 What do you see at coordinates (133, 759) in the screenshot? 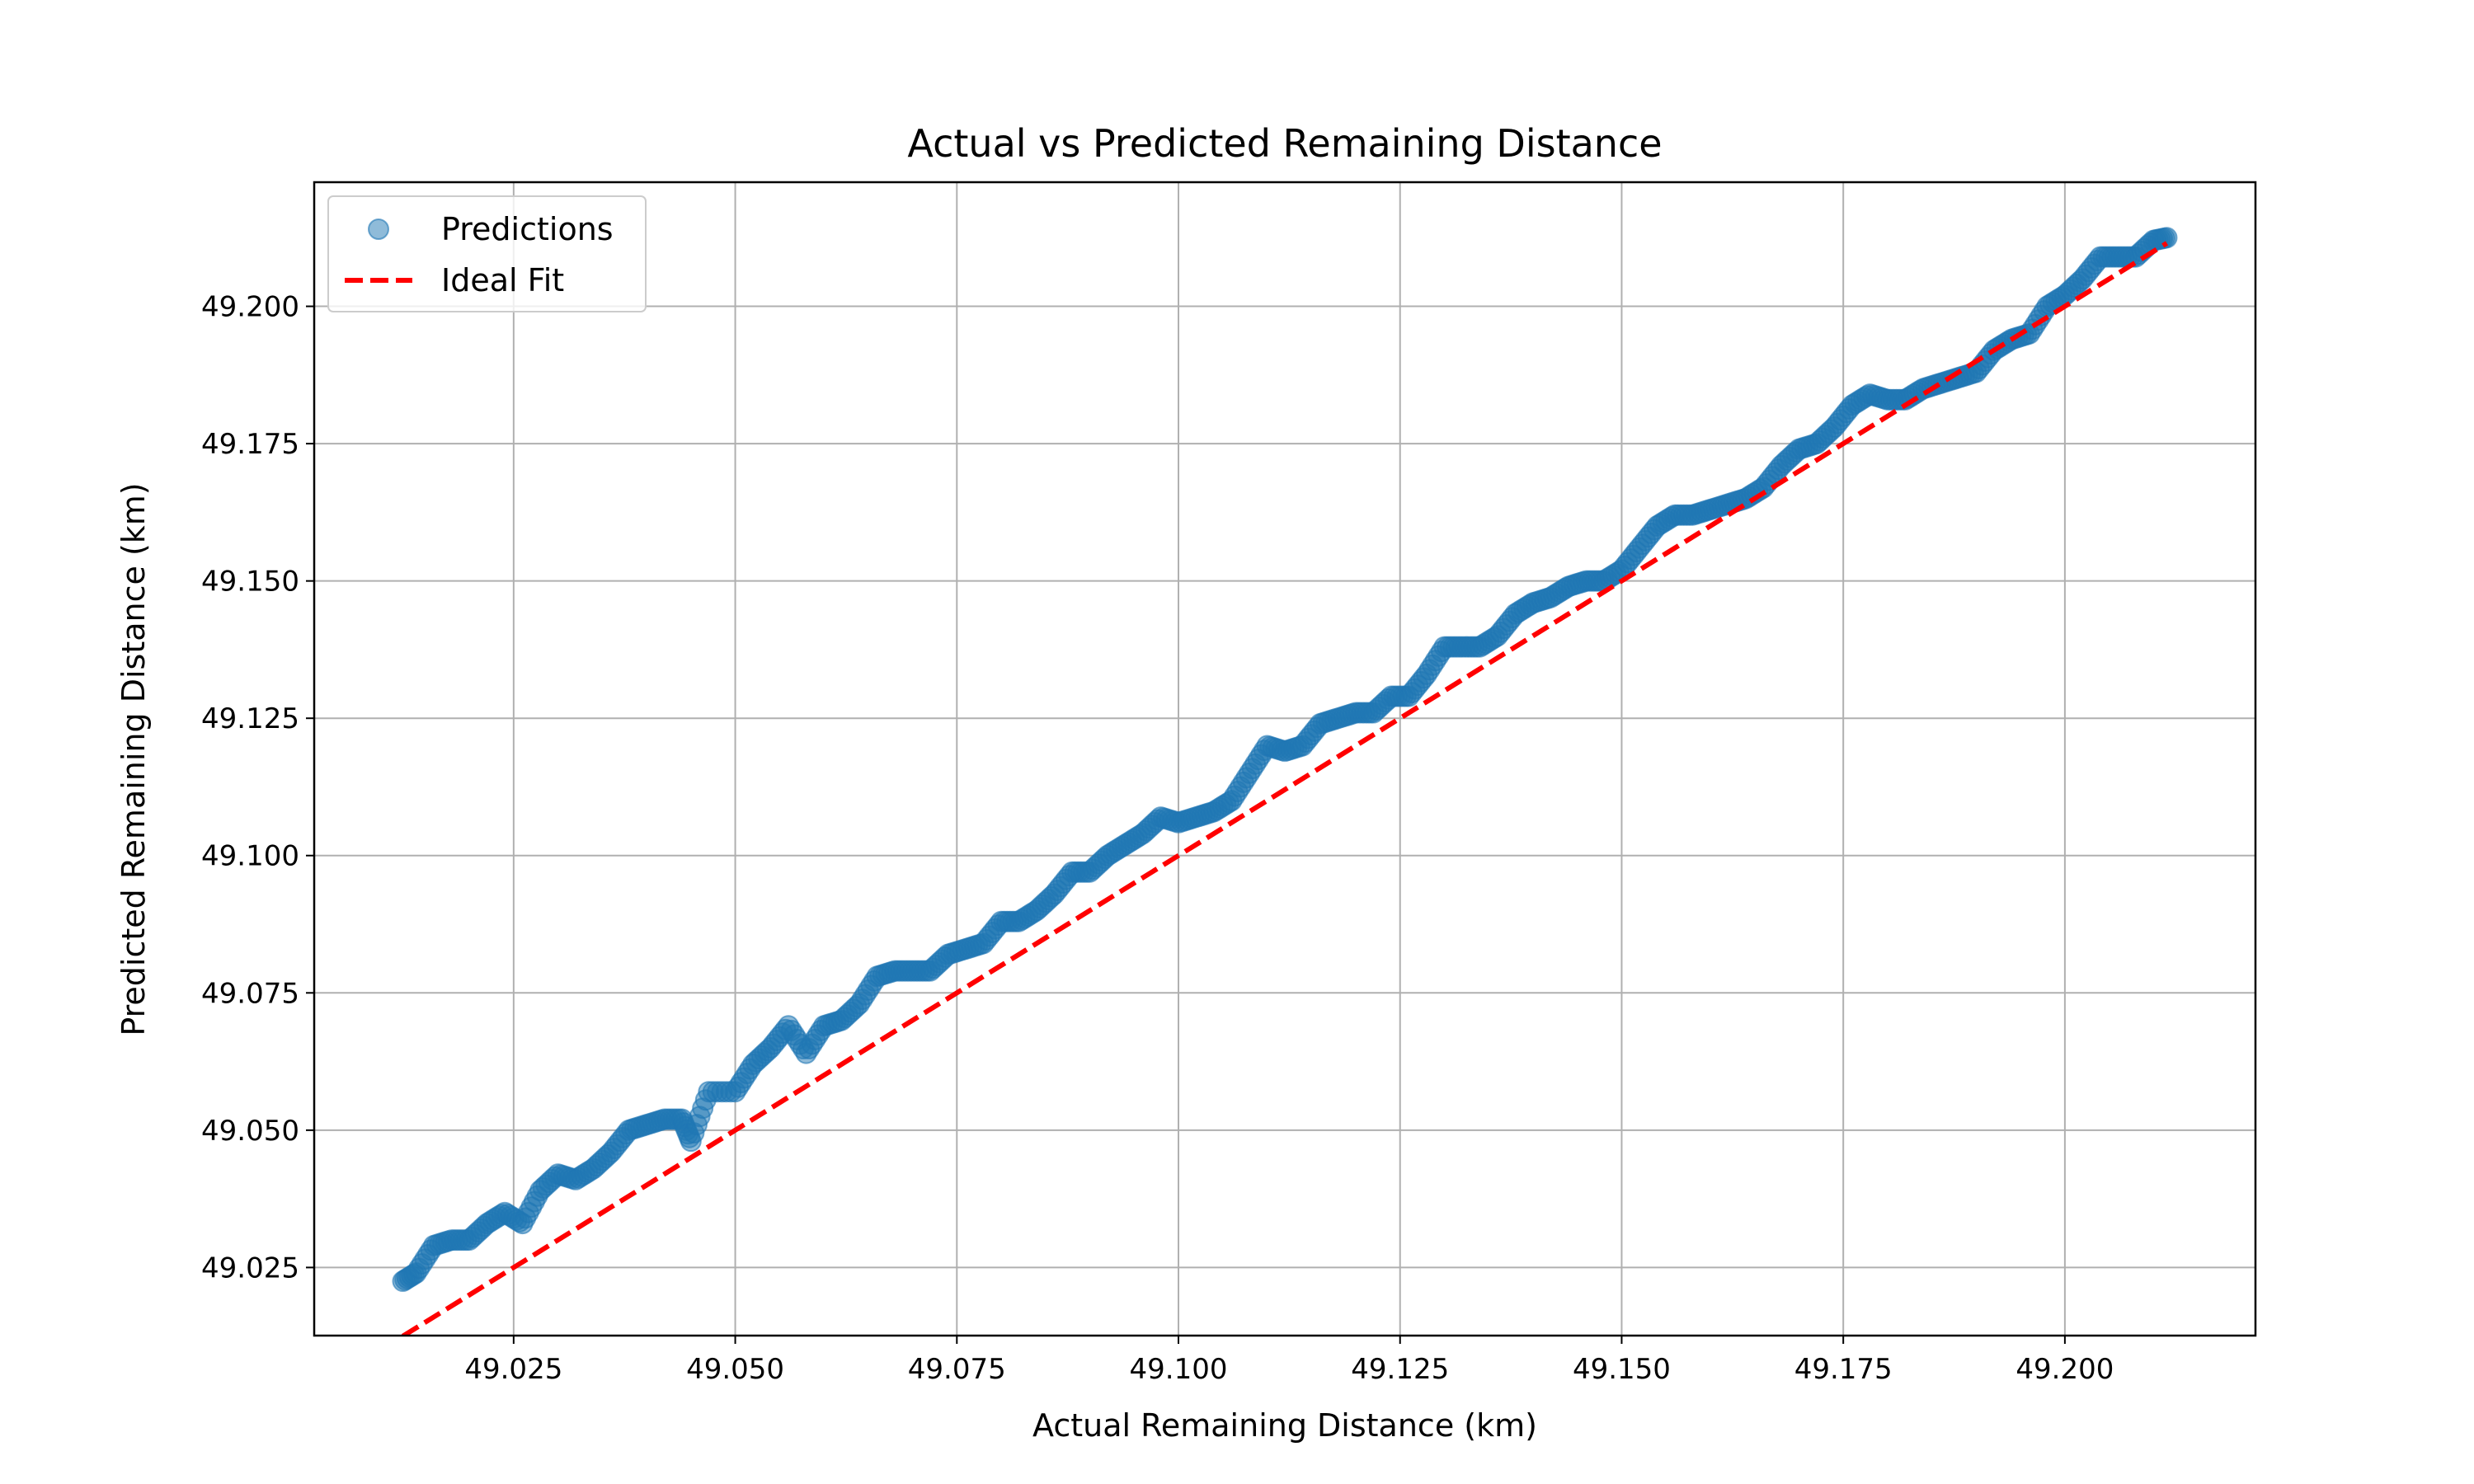
I see `y-axis-label: Predicted Remaining Distance (km)` at bounding box center [133, 759].